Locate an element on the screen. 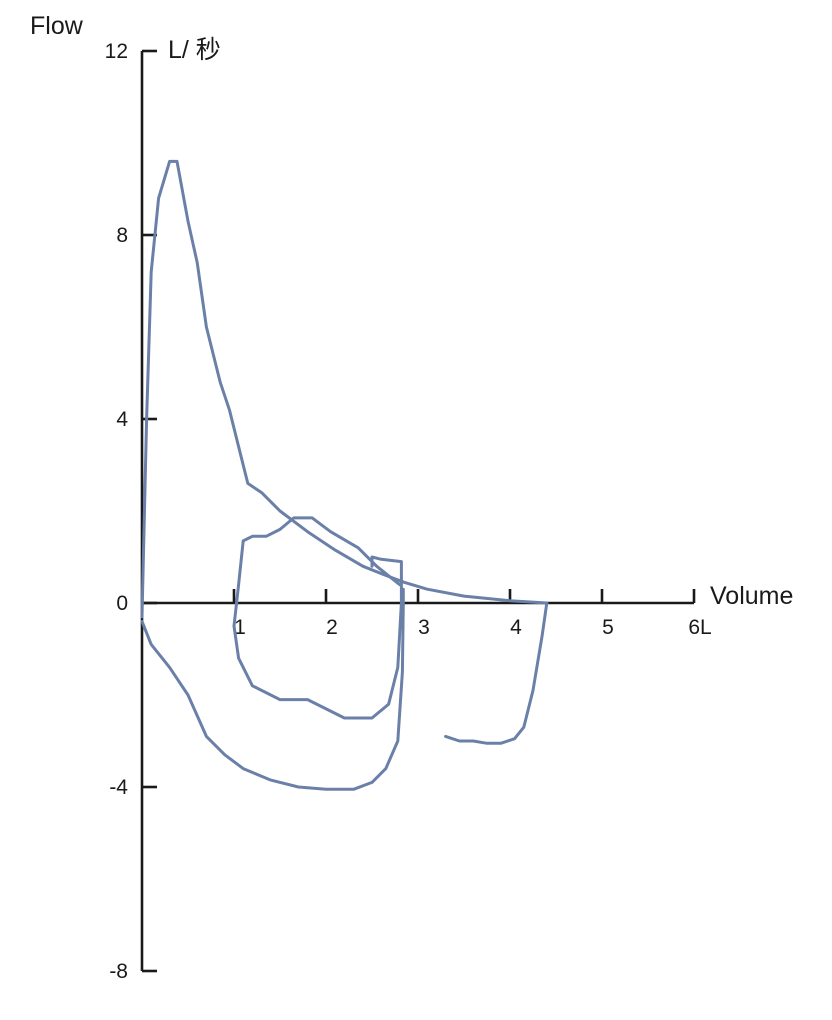 The width and height of the screenshot is (832, 1020). x-tick-label: 6L is located at coordinates (699, 627).